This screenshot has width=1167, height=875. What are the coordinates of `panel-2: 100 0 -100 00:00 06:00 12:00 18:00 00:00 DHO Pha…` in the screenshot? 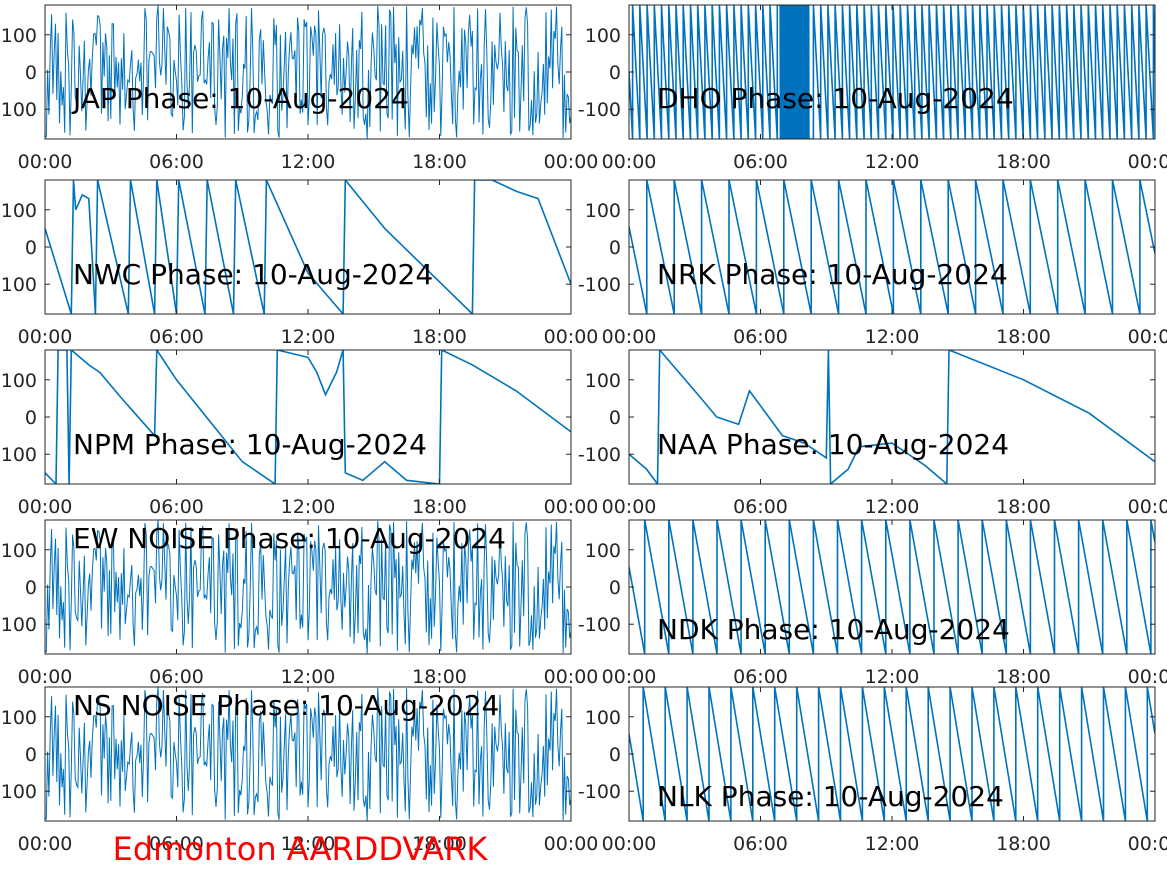 It's located at (872, 88).